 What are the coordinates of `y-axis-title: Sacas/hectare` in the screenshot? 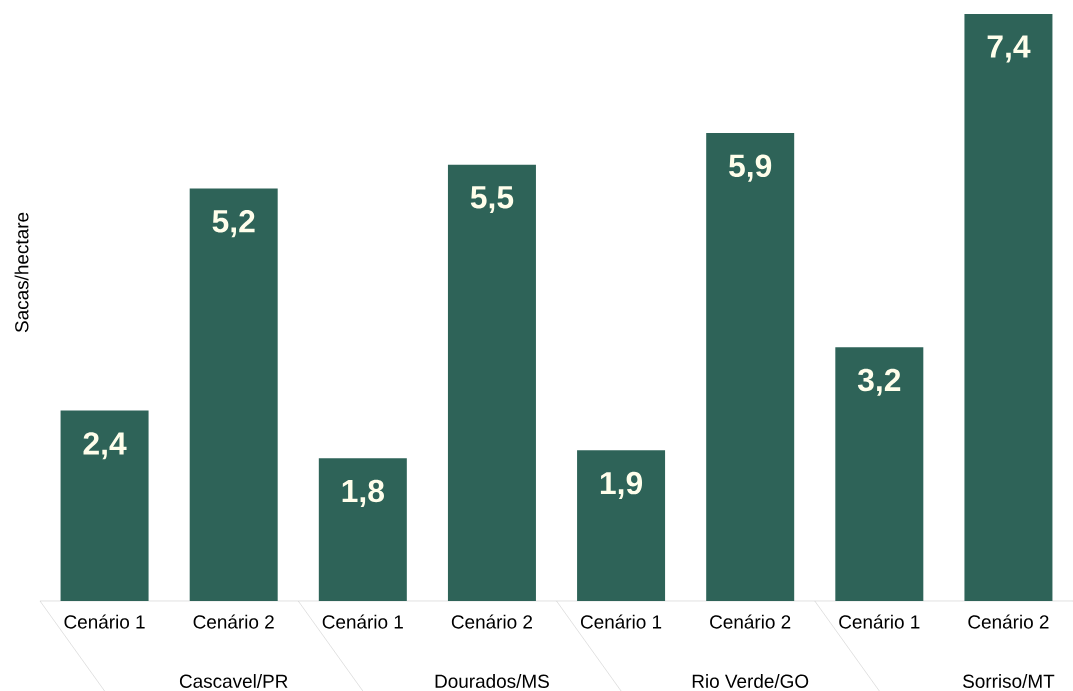 It's located at (21, 272).